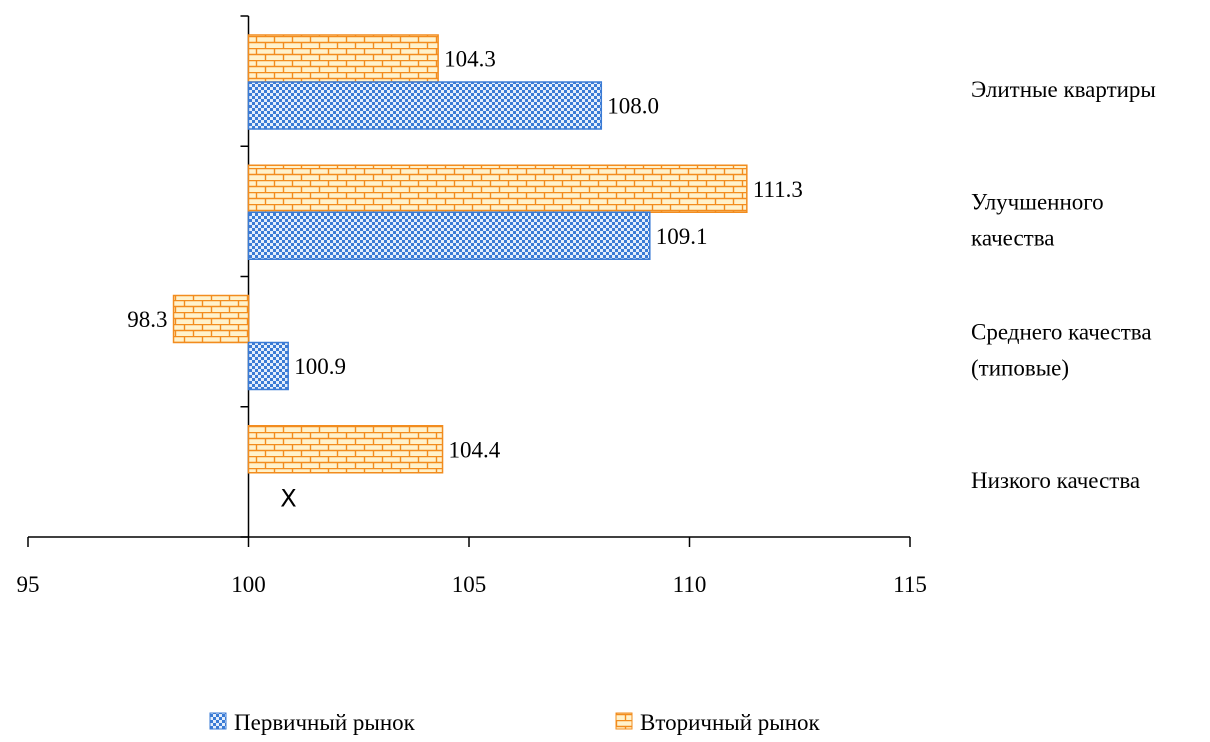 This screenshot has height=742, width=1210. What do you see at coordinates (910, 584) in the screenshot?
I see `x-tick-label: 115` at bounding box center [910, 584].